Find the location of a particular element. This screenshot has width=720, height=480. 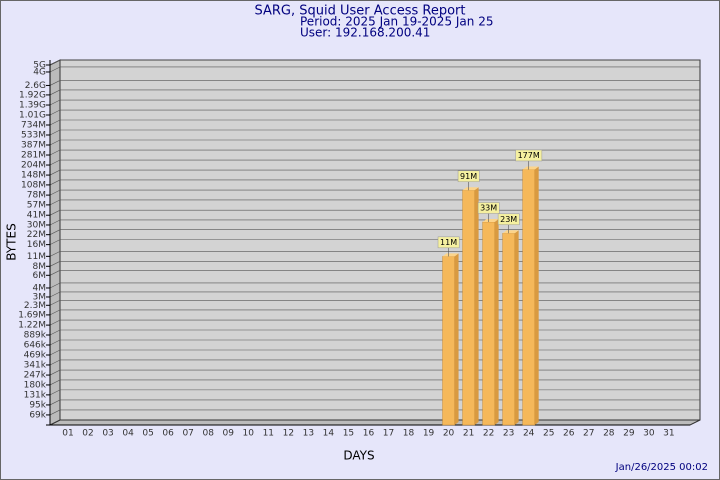

x-tick-label: 12 is located at coordinates (288, 434).